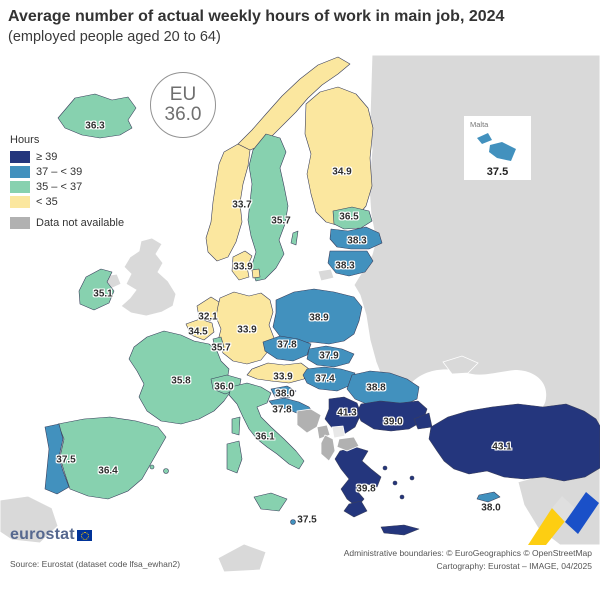  I want to click on country-shape-belgium, so click(200, 329).